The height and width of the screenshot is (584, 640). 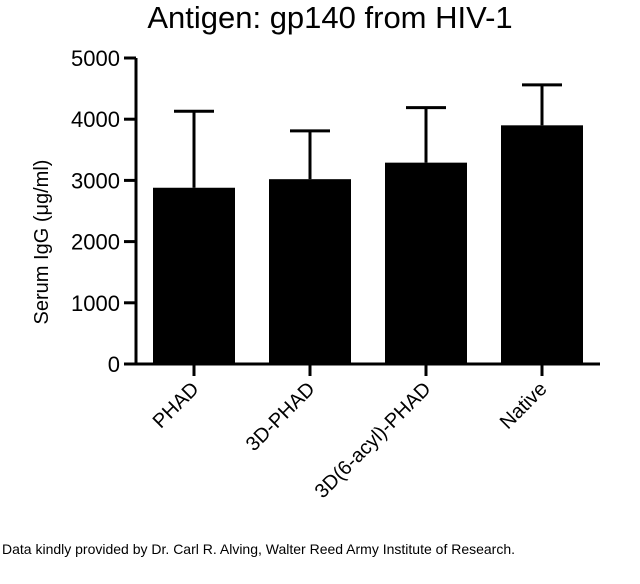 What do you see at coordinates (95, 303) in the screenshot?
I see `y-tick-label: 1000` at bounding box center [95, 303].